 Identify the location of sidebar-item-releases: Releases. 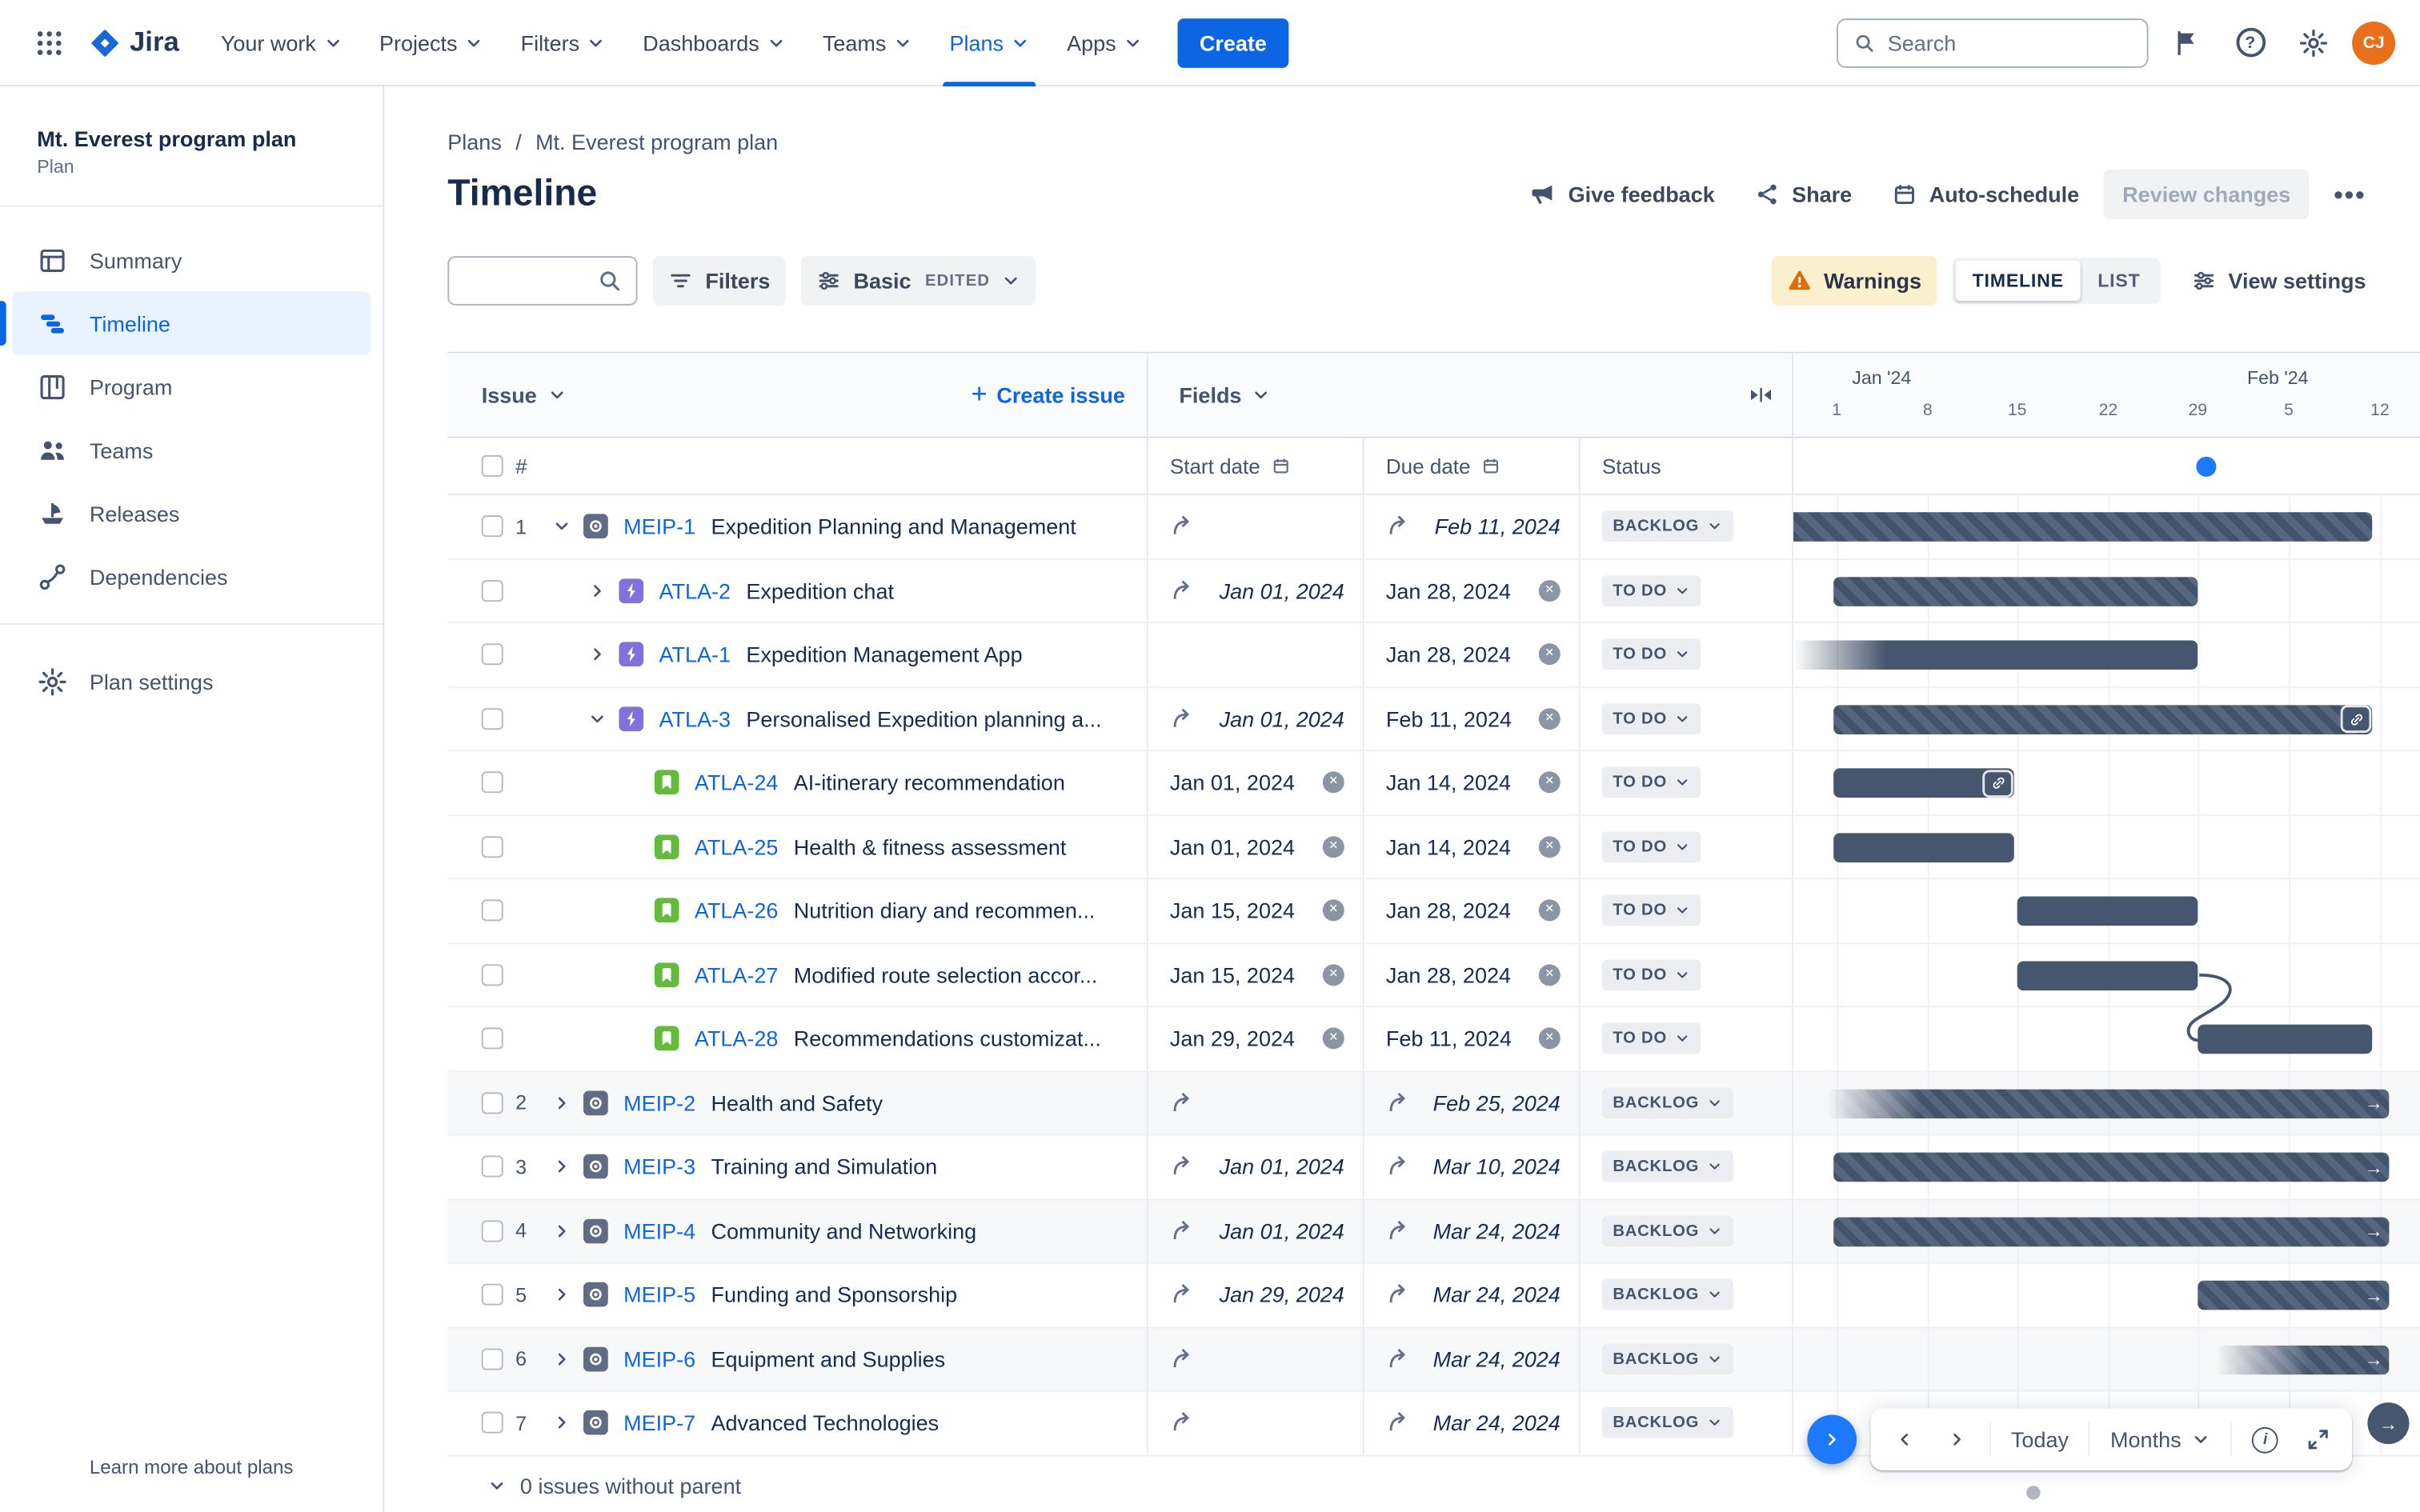
(191, 513).